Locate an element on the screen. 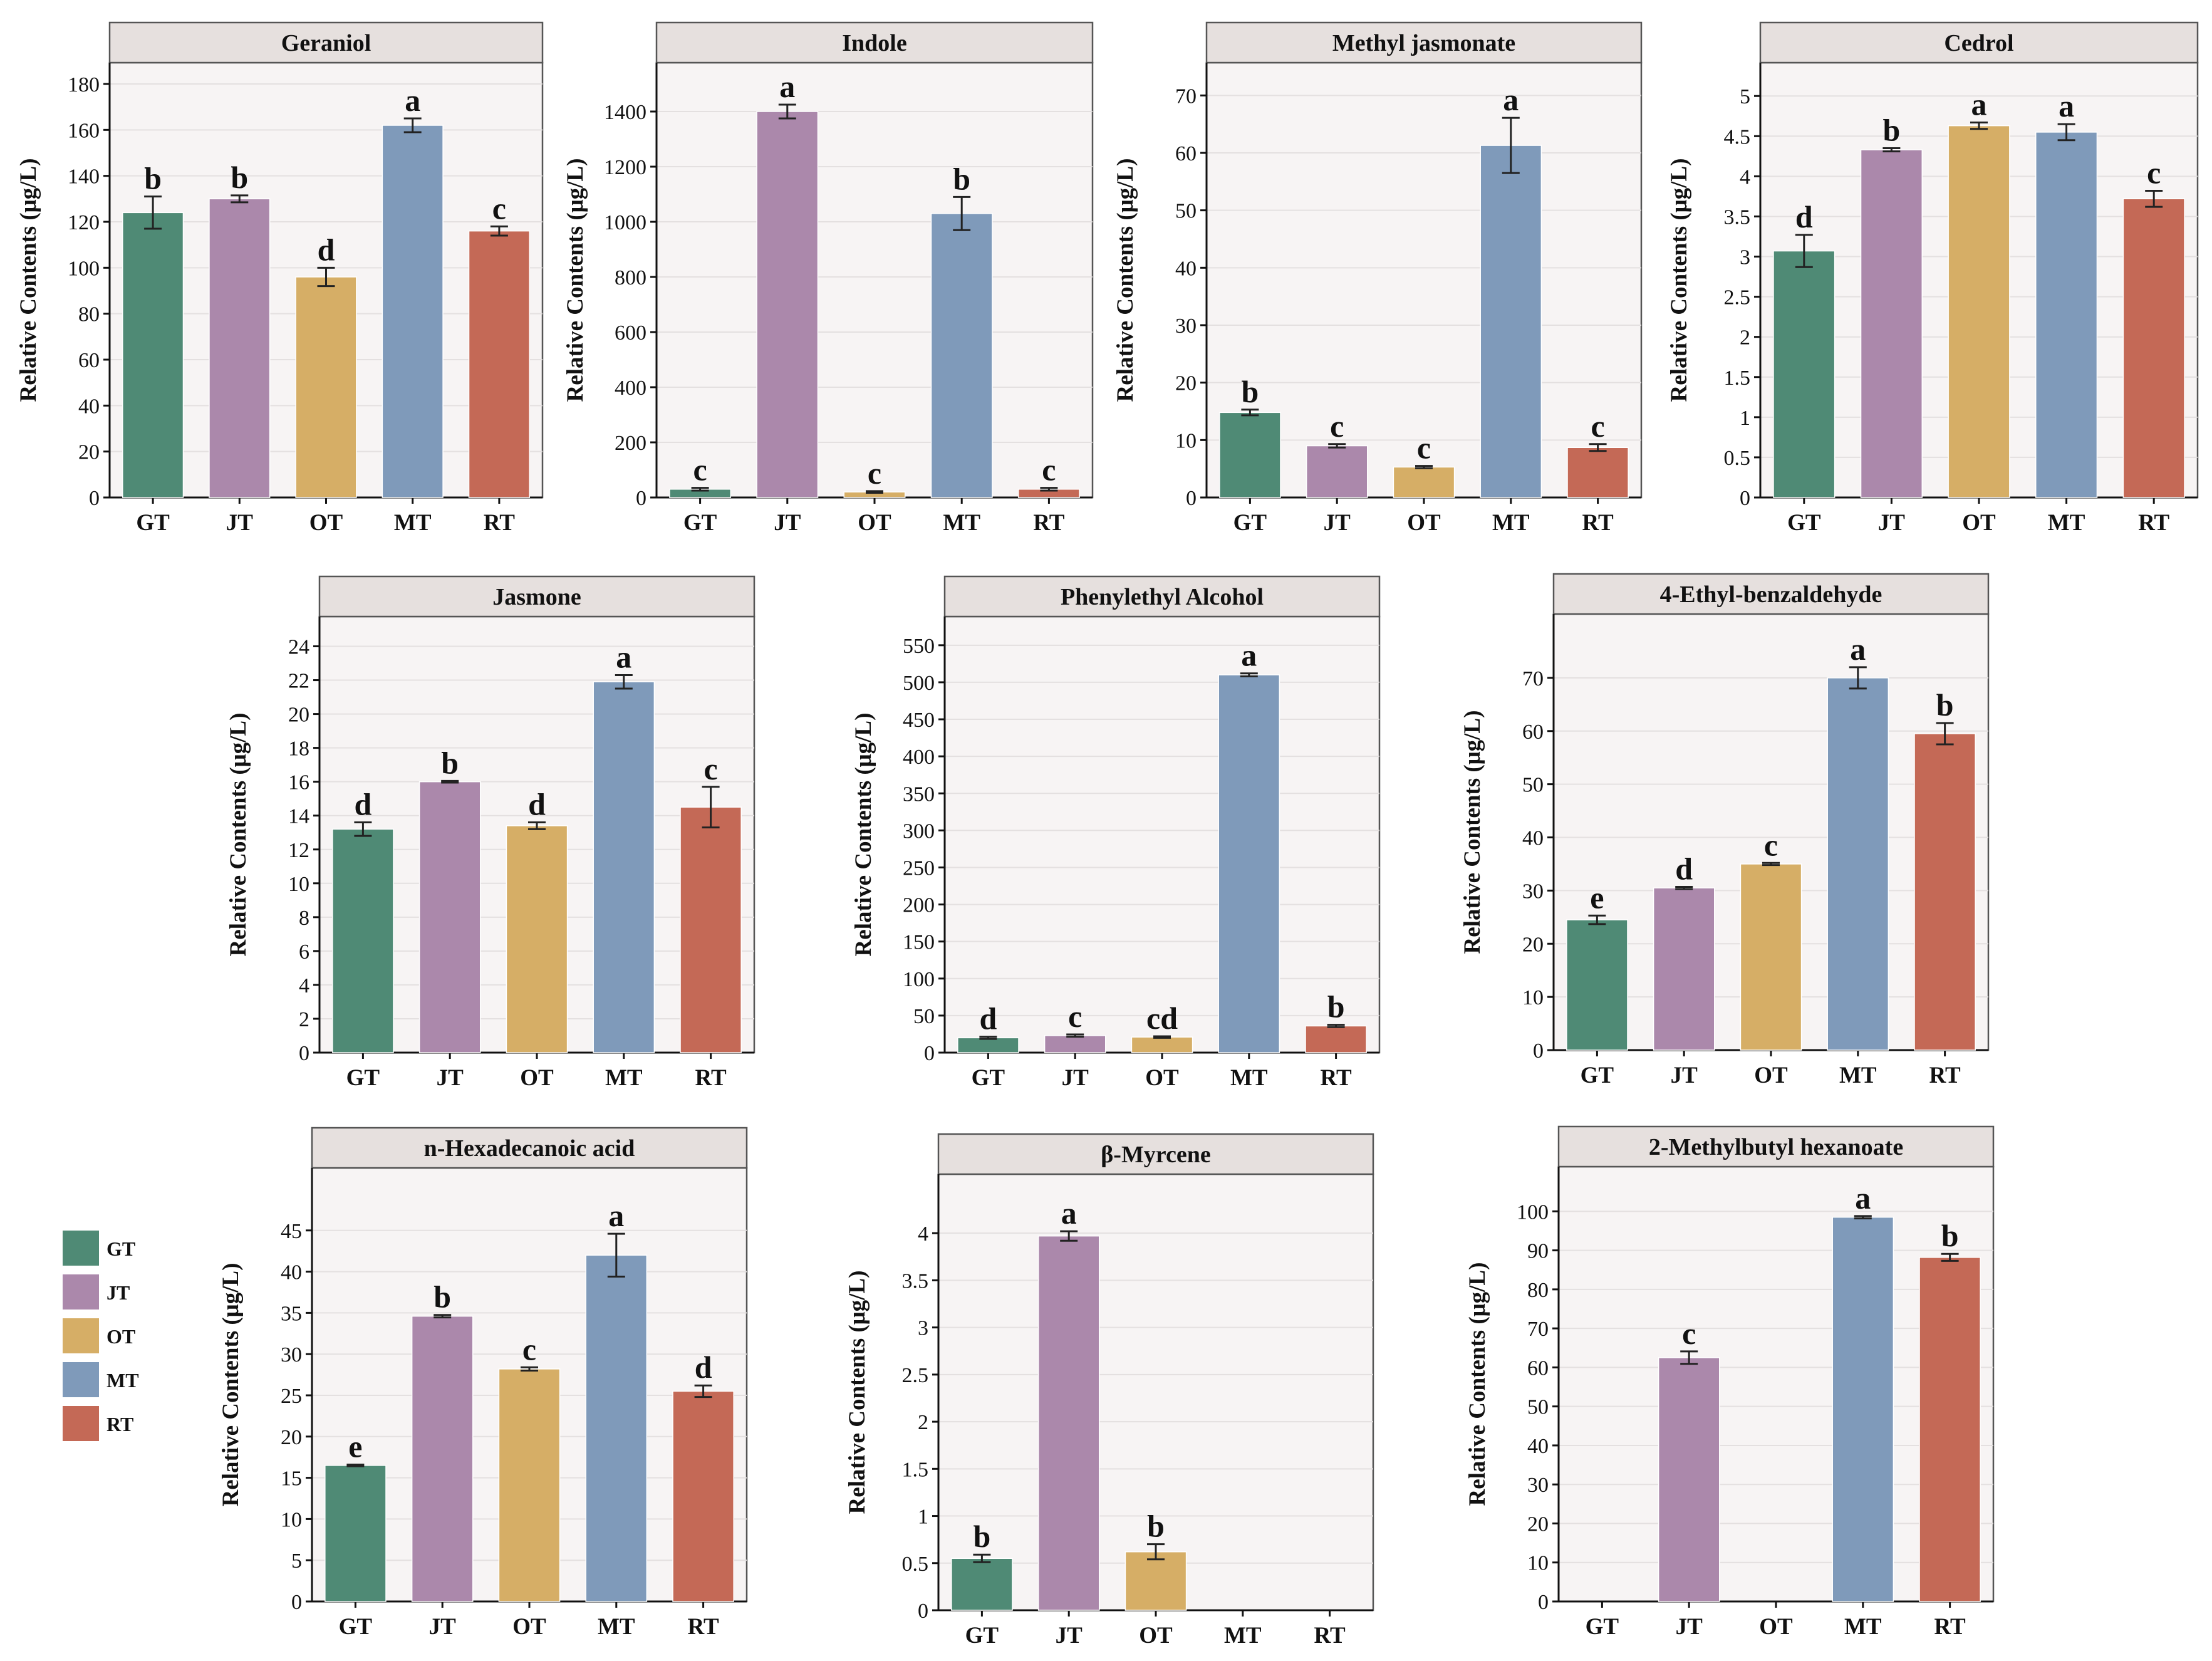 The height and width of the screenshot is (1661, 2212). legend-swatch-rt is located at coordinates (81, 1423).